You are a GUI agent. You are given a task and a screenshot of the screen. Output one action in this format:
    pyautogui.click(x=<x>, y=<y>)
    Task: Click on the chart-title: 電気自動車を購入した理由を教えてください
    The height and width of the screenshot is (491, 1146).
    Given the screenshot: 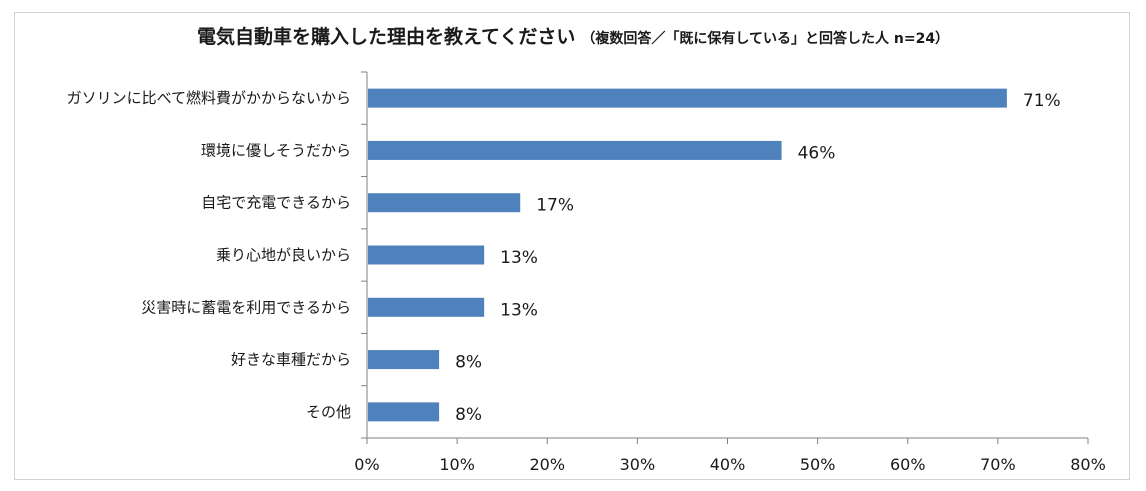 What is the action you would take?
    pyautogui.click(x=386, y=37)
    